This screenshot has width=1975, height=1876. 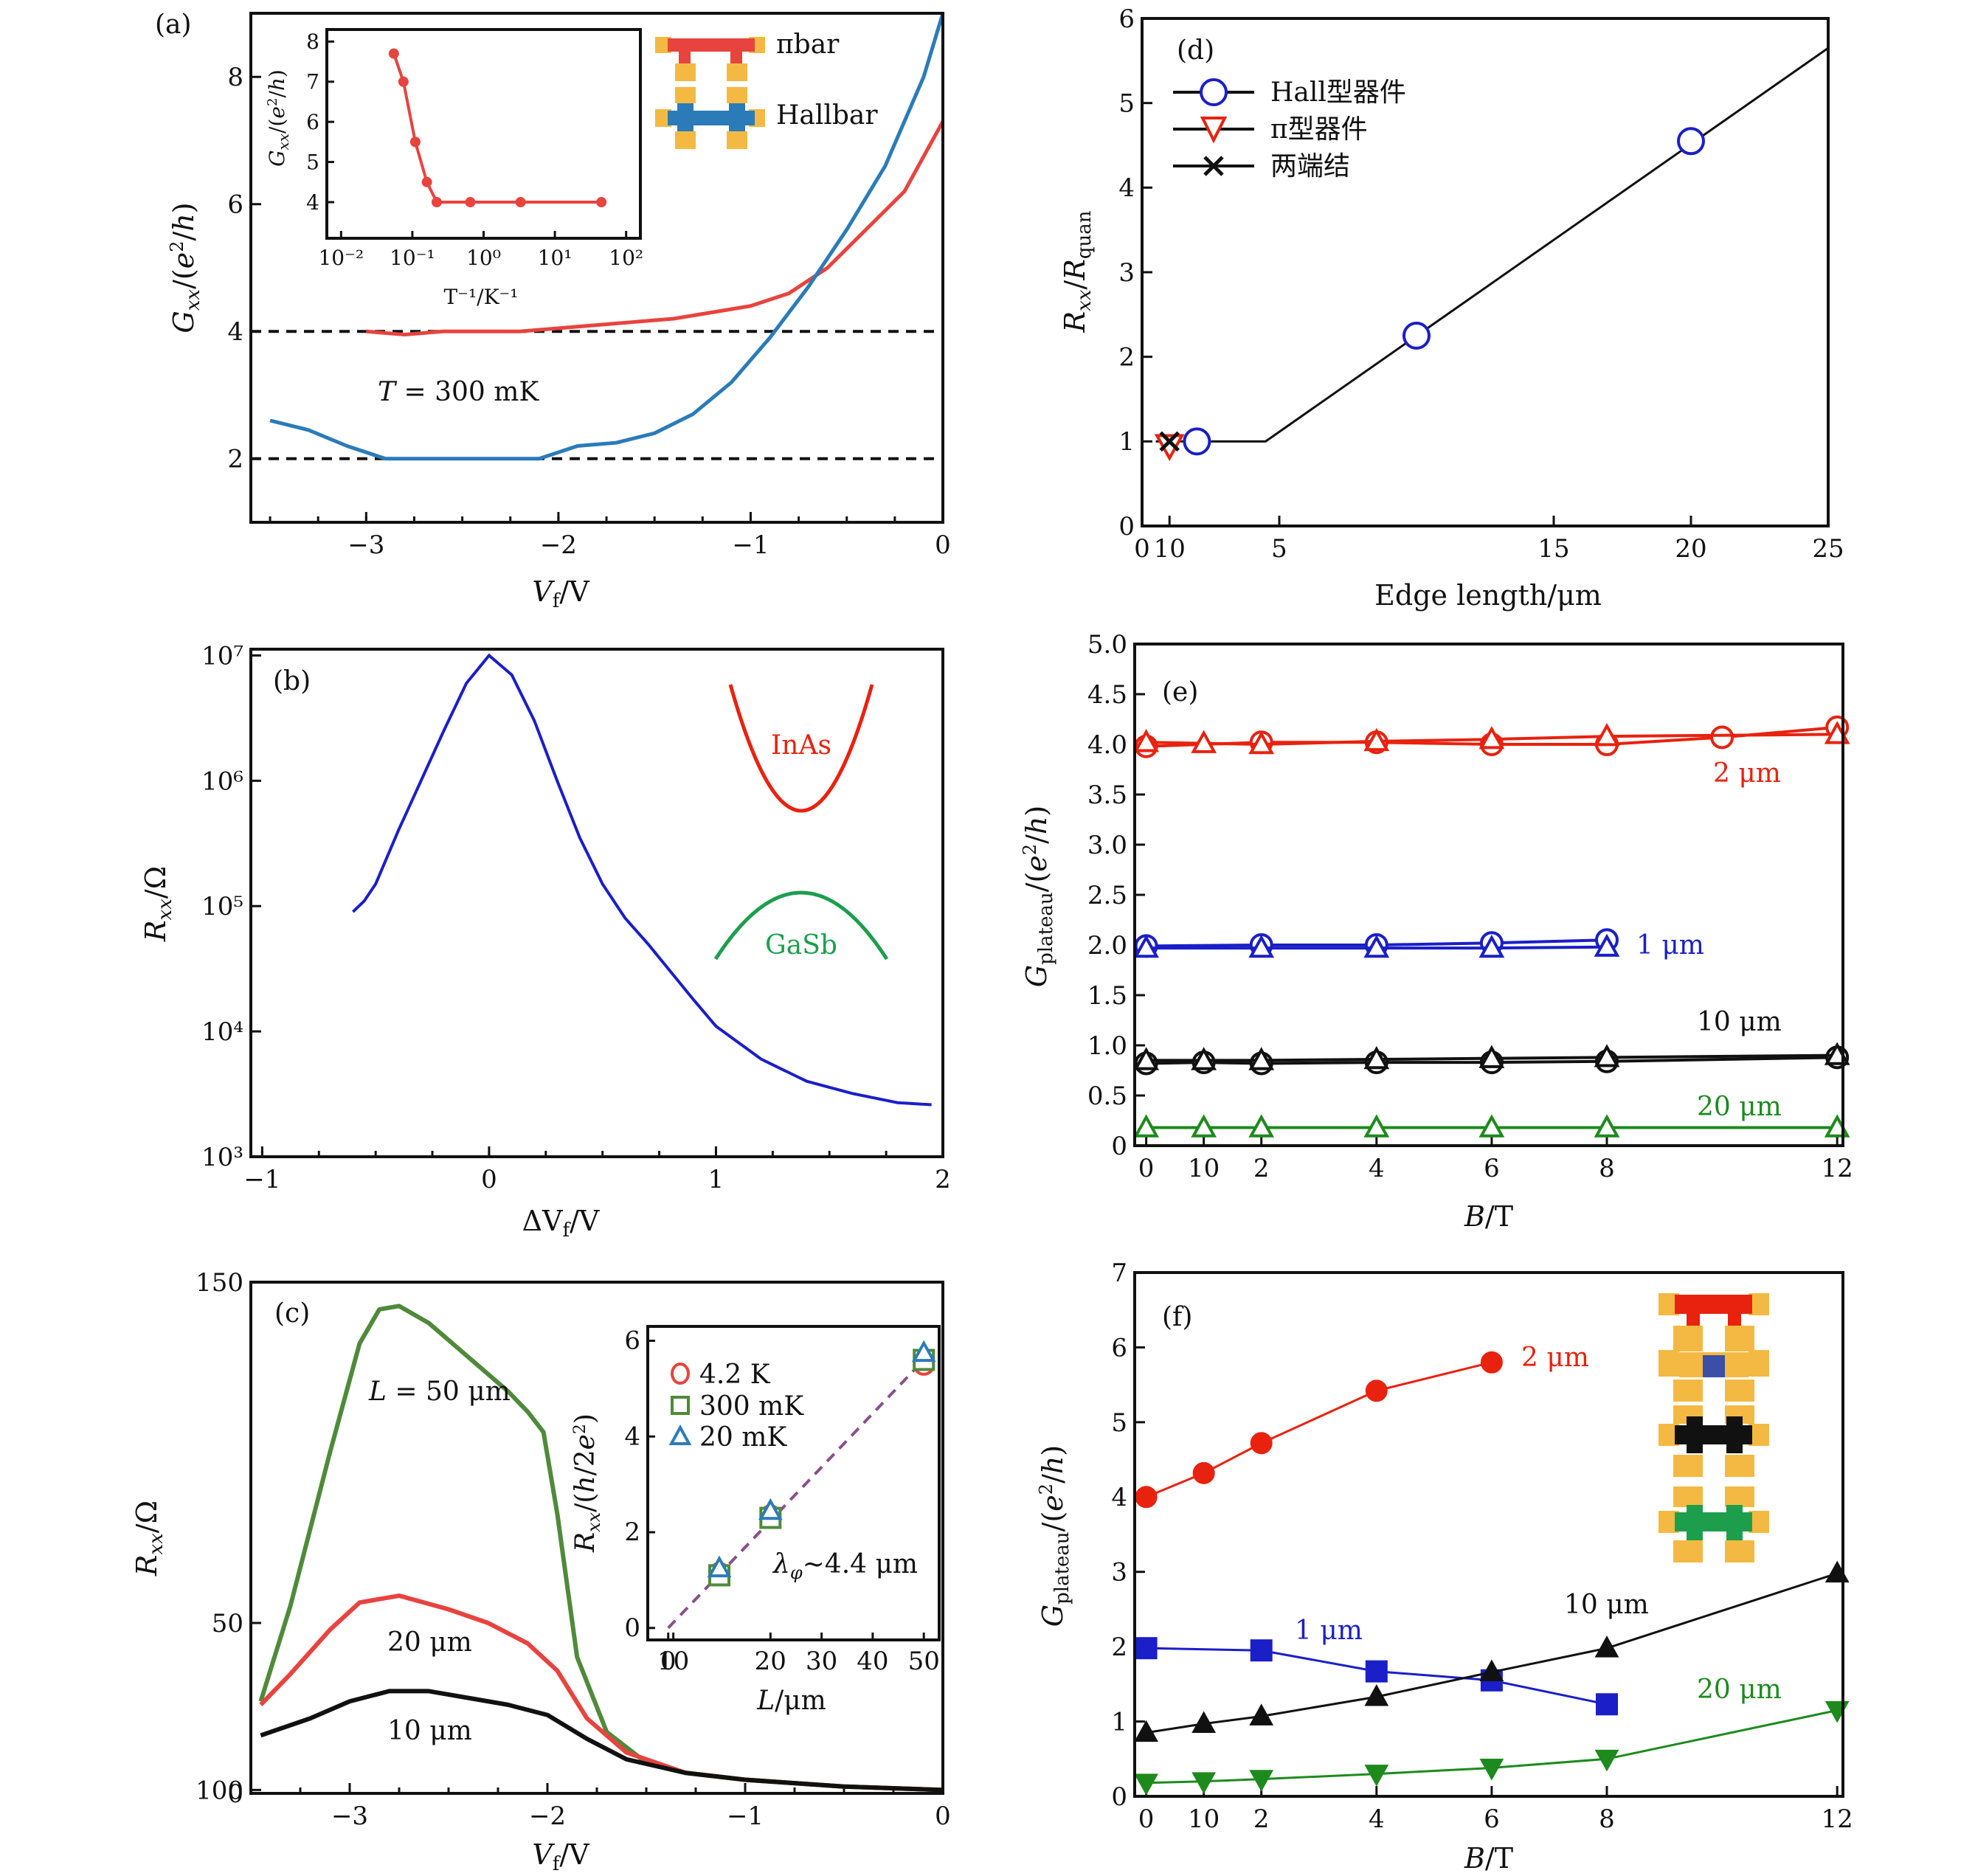 What do you see at coordinates (1488, 1216) in the screenshot?
I see `panel-e-xlabel: B/T` at bounding box center [1488, 1216].